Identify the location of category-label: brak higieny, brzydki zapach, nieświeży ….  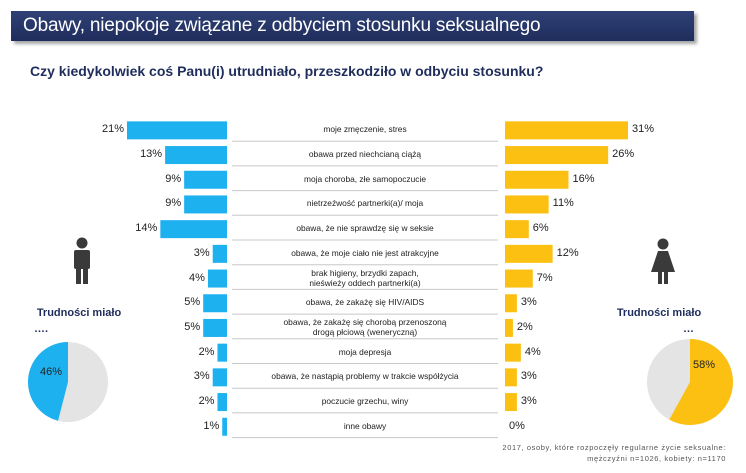
(365, 277).